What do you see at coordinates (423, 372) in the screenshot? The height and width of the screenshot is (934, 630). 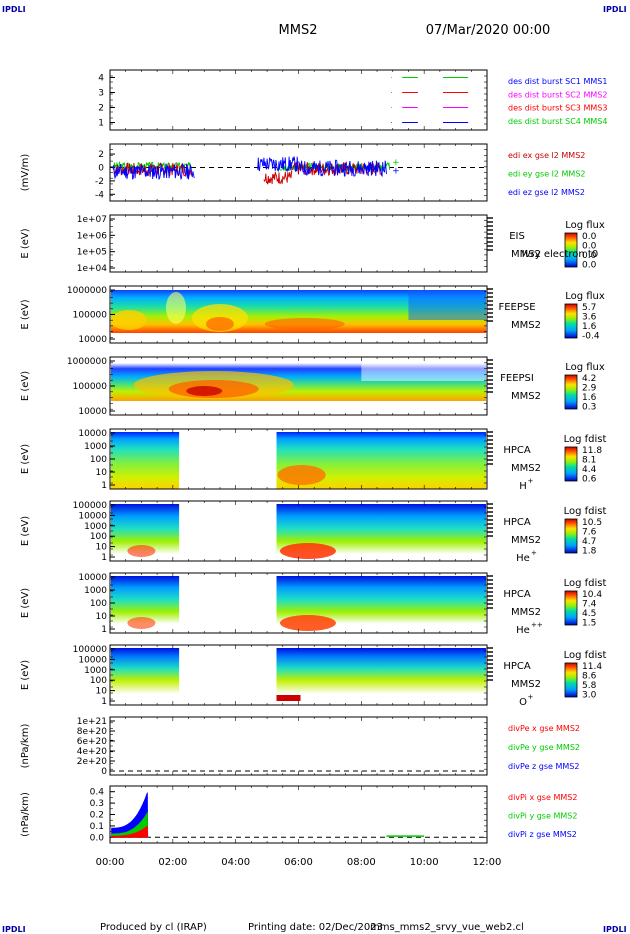 I see `feepsi-feature` at bounding box center [423, 372].